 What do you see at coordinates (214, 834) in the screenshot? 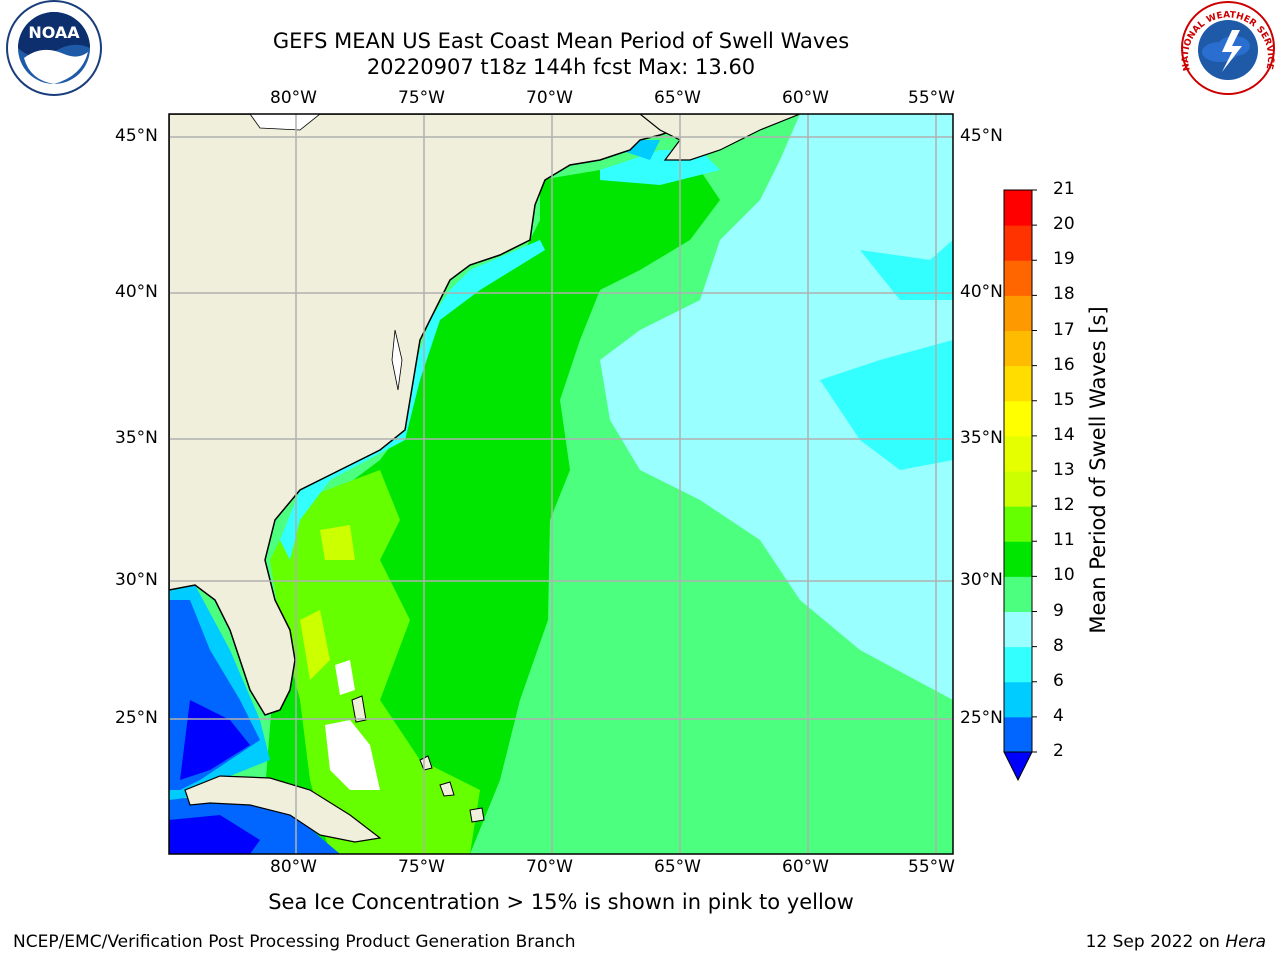
I see `caribbean-deep-blue` at bounding box center [214, 834].